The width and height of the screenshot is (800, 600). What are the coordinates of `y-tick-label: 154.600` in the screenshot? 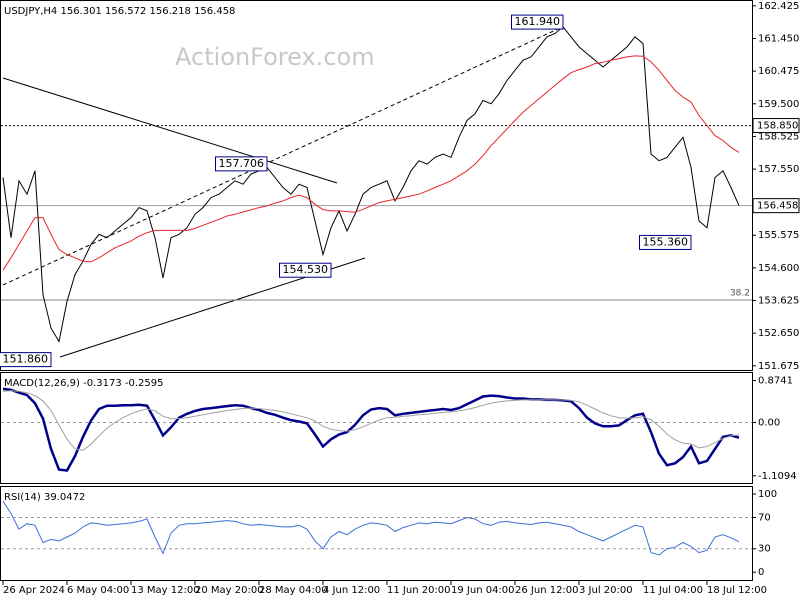 It's located at (778, 268).